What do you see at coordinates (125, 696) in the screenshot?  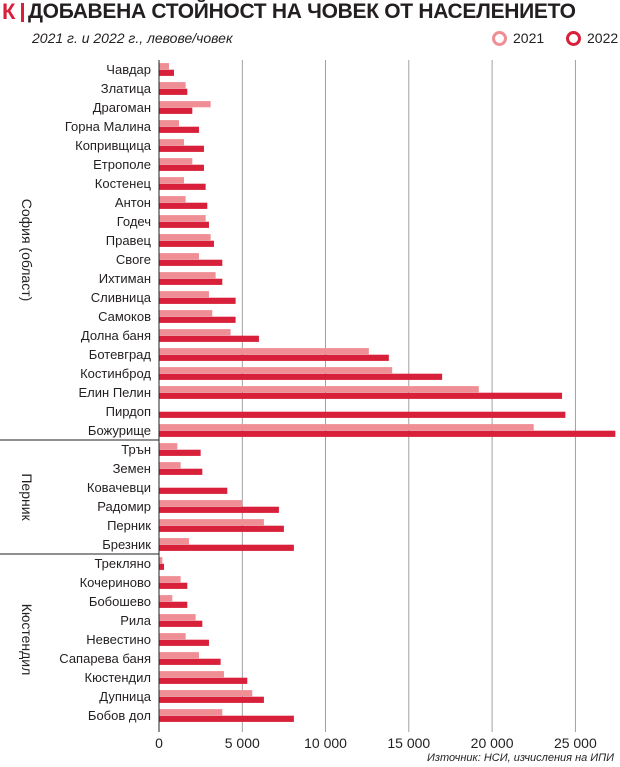 I see `category-label: Дупница` at bounding box center [125, 696].